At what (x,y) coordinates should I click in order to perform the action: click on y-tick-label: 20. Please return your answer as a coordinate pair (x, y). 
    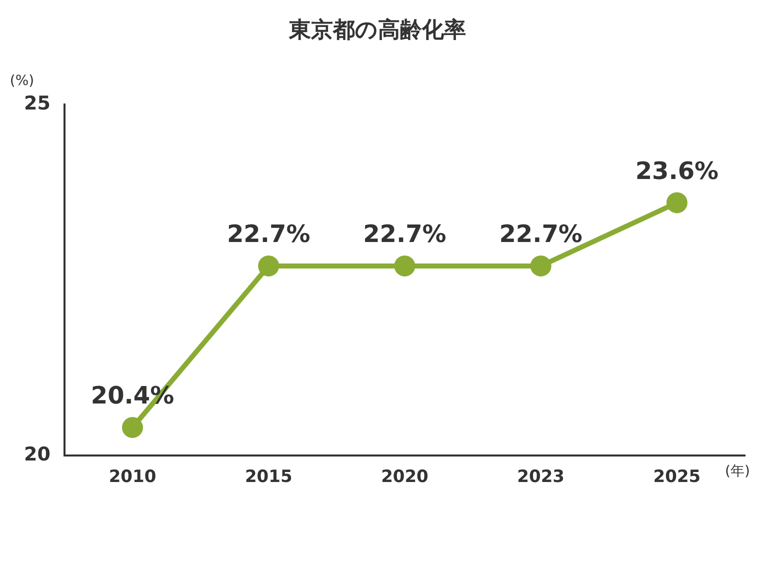
    Looking at the image, I should click on (37, 455).